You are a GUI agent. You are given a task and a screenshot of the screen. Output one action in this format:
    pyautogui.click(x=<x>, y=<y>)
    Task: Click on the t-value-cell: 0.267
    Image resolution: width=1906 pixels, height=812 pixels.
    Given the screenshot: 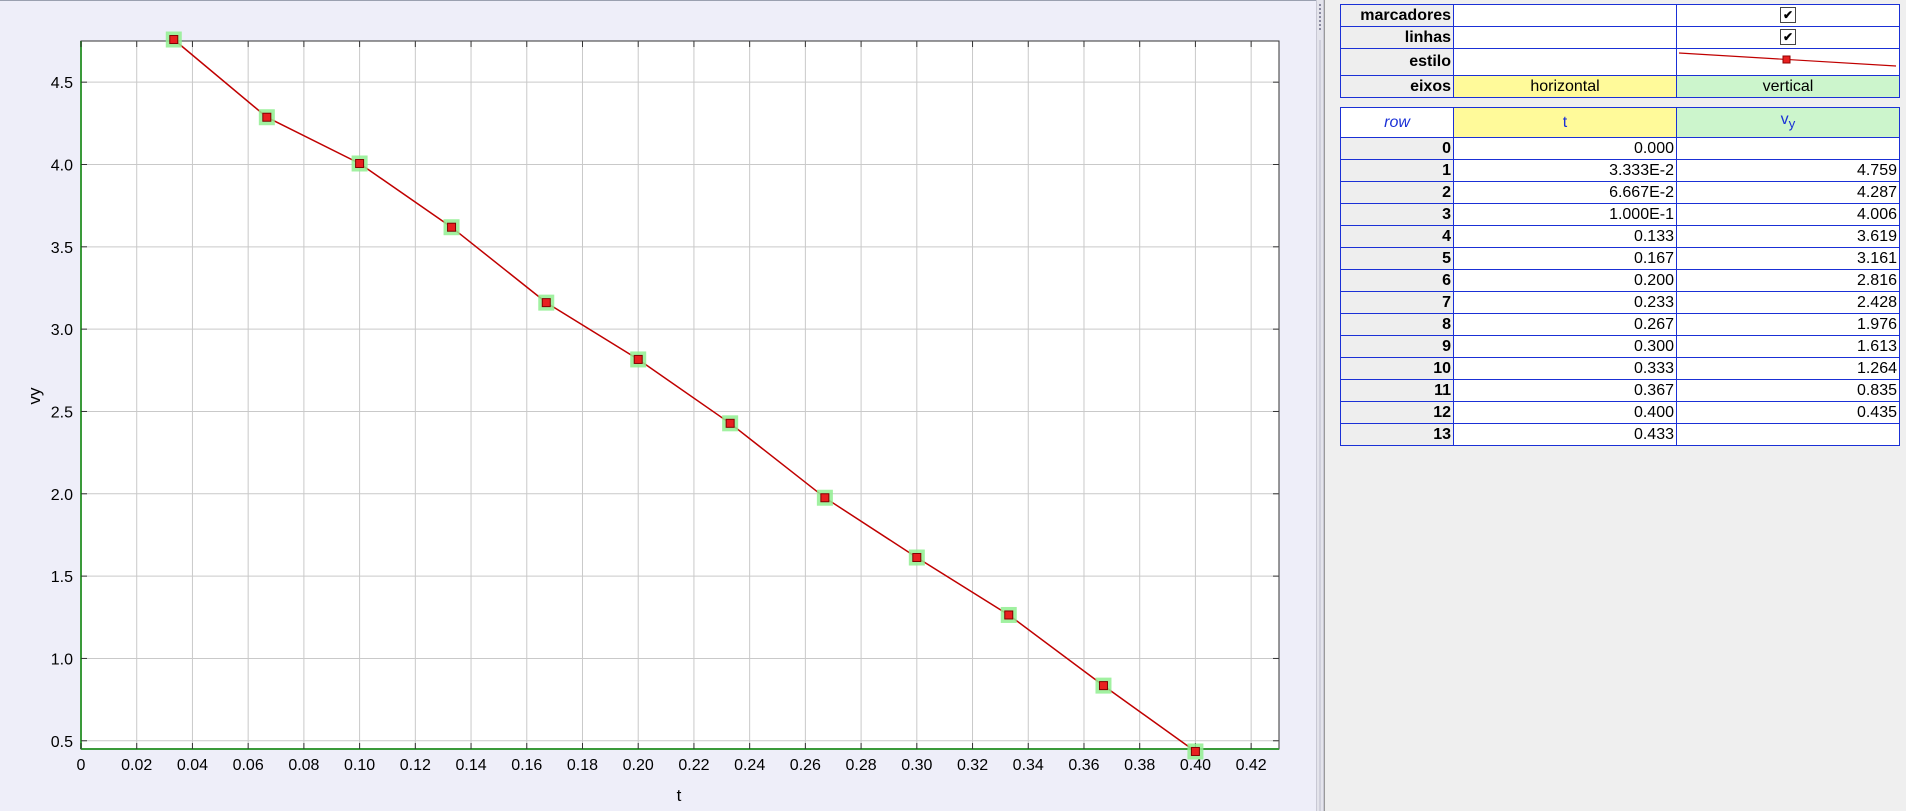 What is the action you would take?
    pyautogui.click(x=1565, y=324)
    